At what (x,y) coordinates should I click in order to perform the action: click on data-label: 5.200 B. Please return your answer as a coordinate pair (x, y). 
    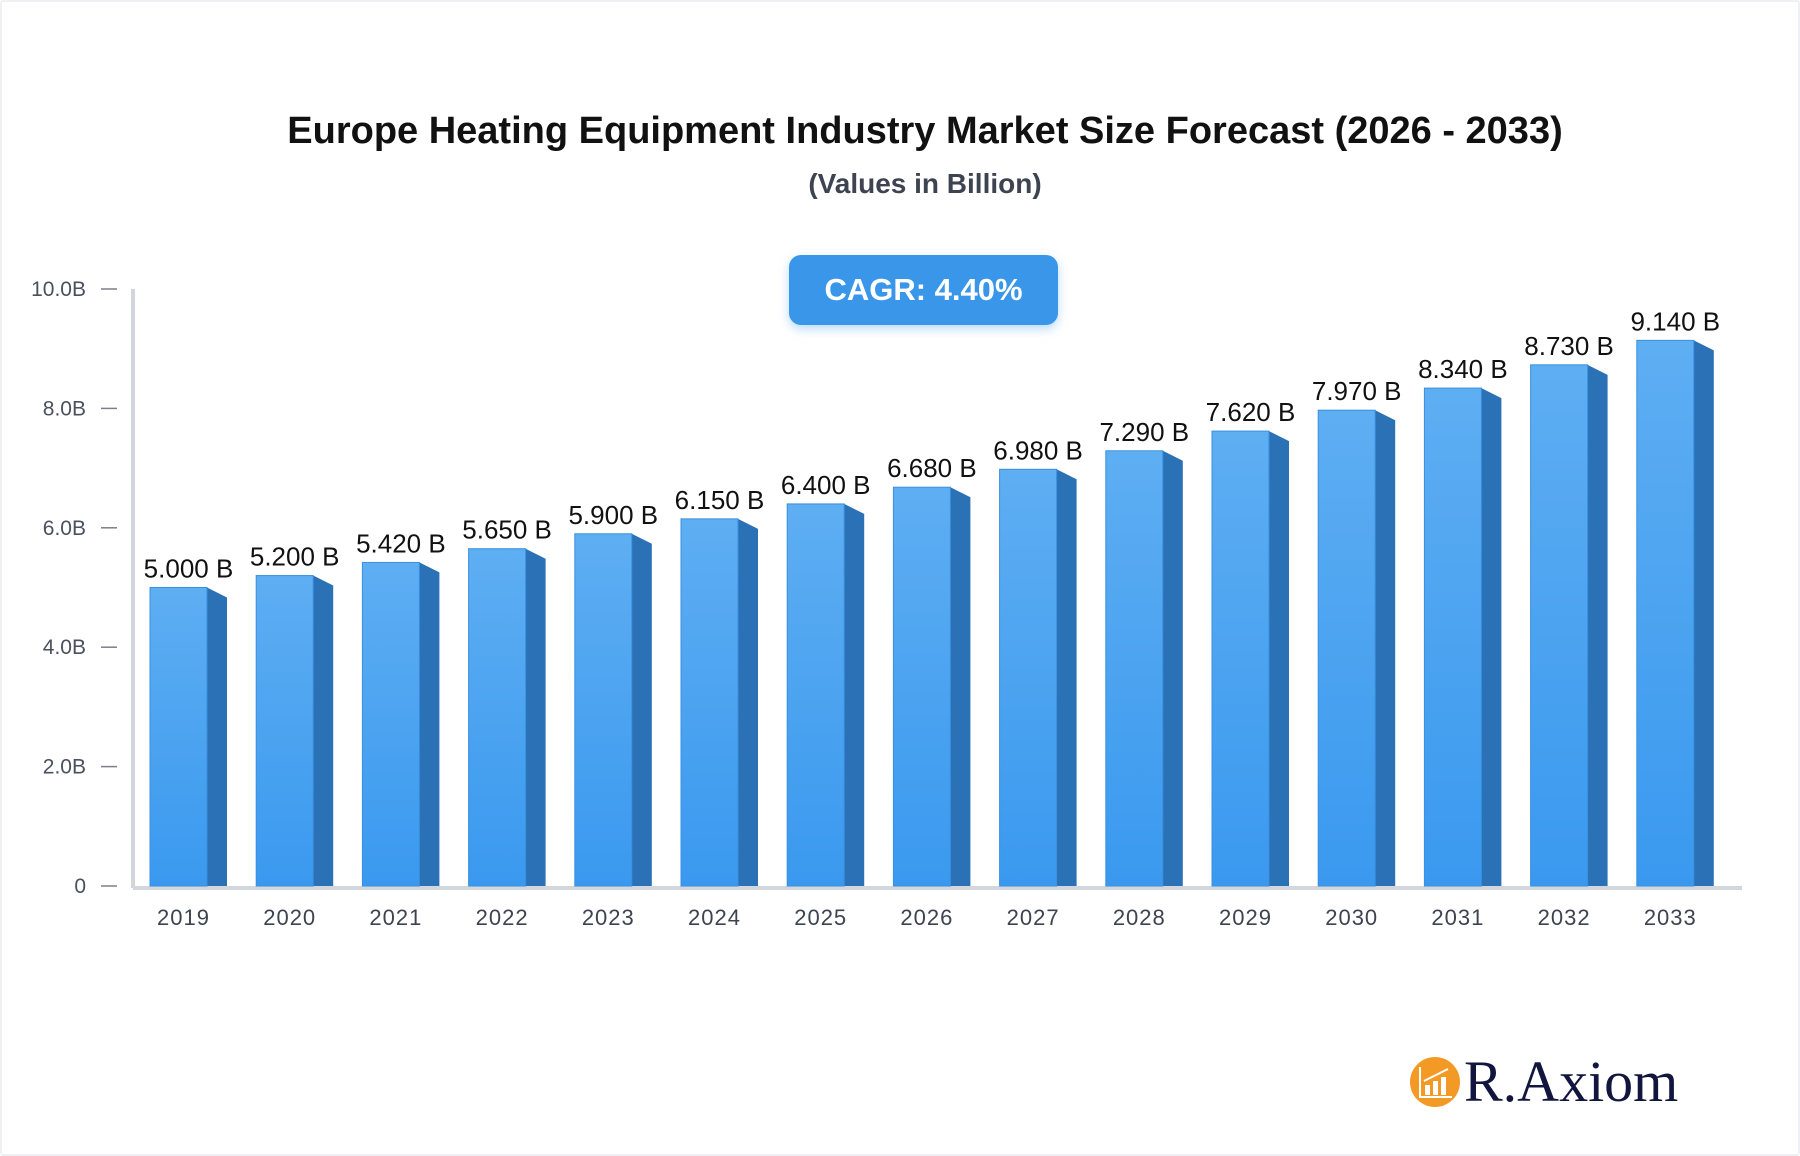
    Looking at the image, I should click on (295, 557).